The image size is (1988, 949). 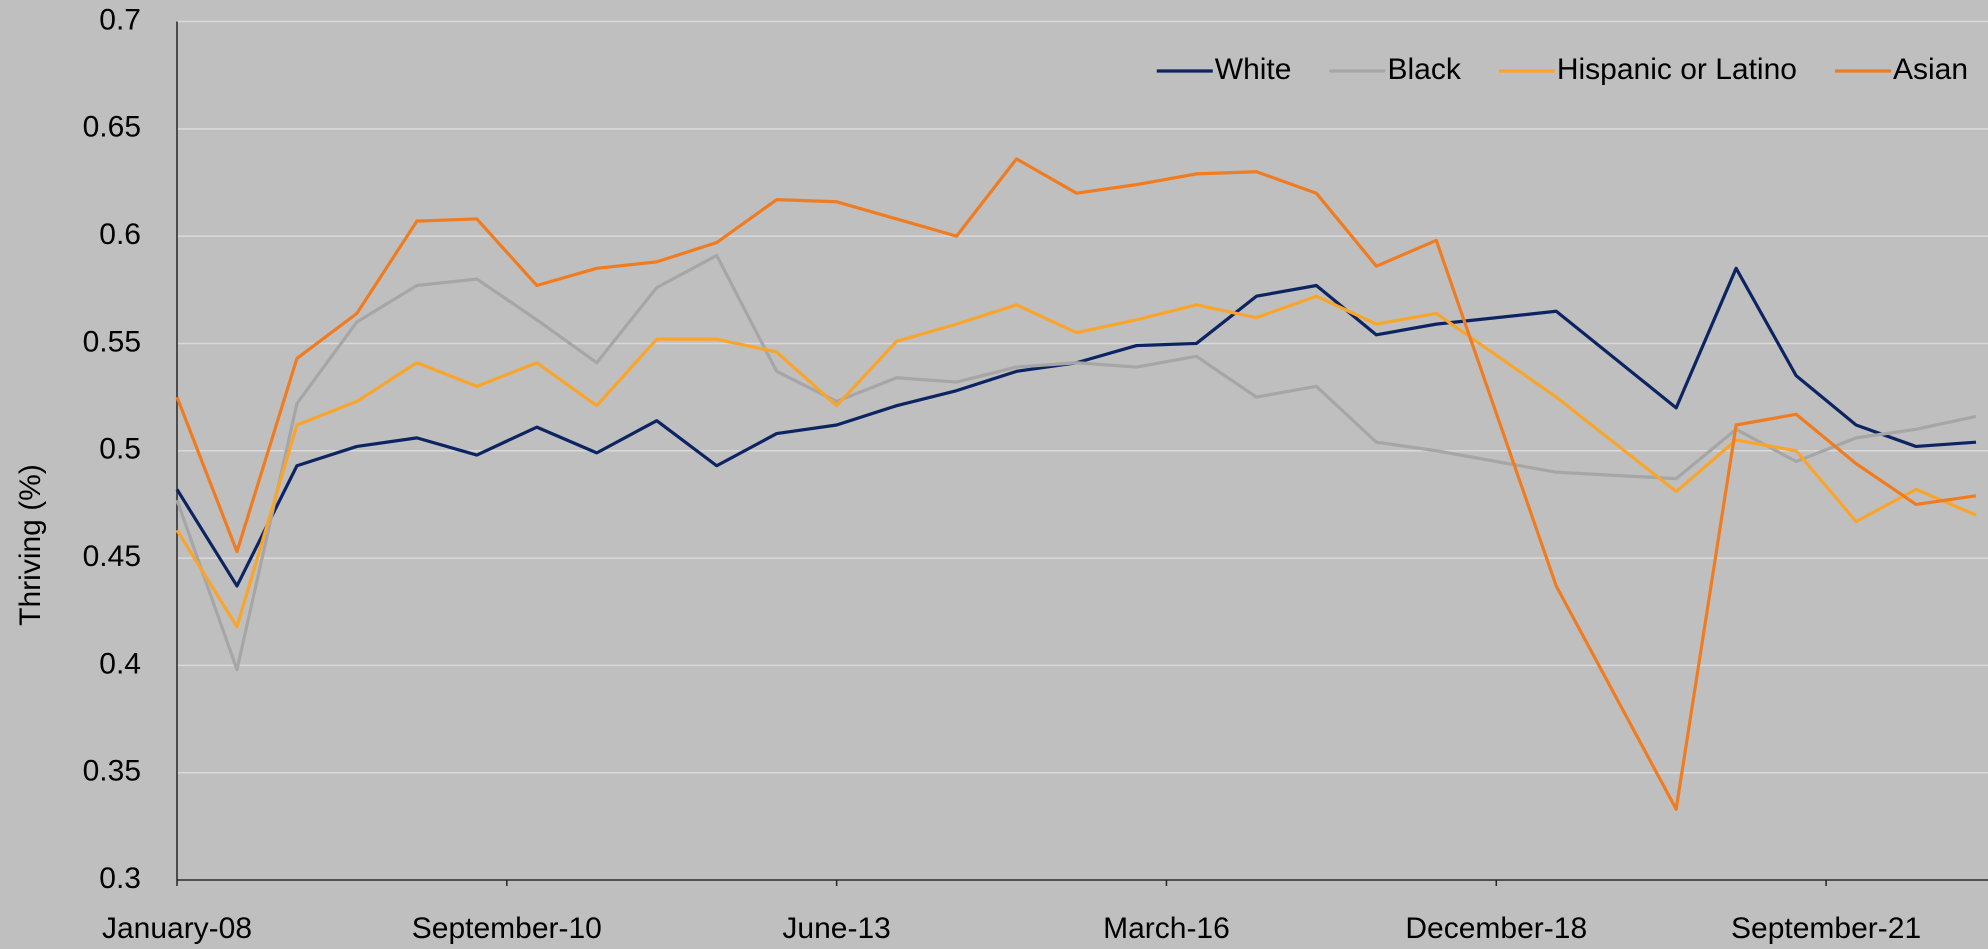 What do you see at coordinates (1496, 928) in the screenshot?
I see `x-tick-label: December-18` at bounding box center [1496, 928].